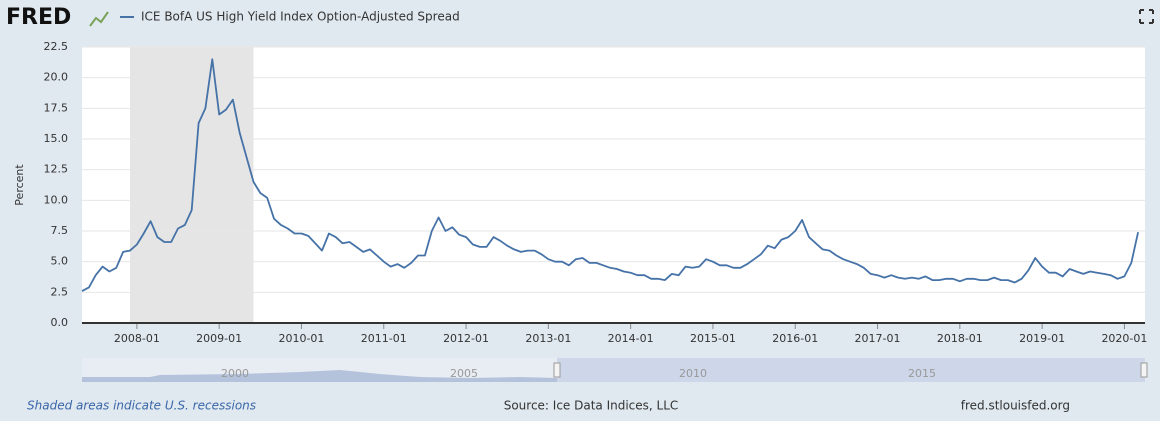  I want to click on y-tick-label: 15.0, so click(56, 138).